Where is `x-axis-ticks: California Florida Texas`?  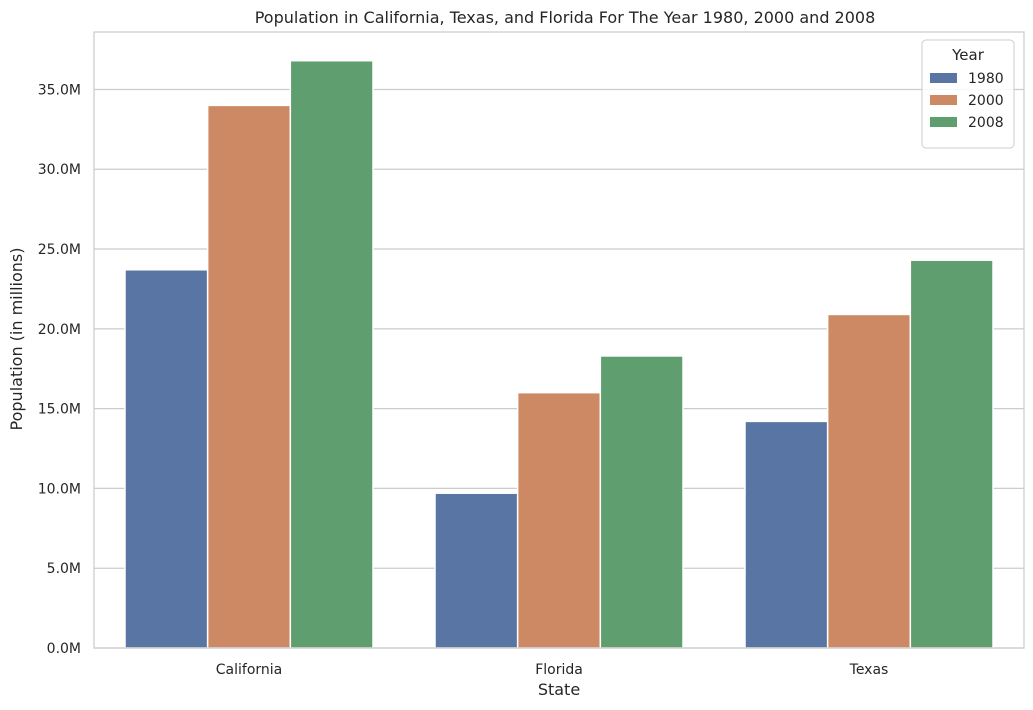
x-axis-ticks: California Florida Texas is located at coordinates (552, 670).